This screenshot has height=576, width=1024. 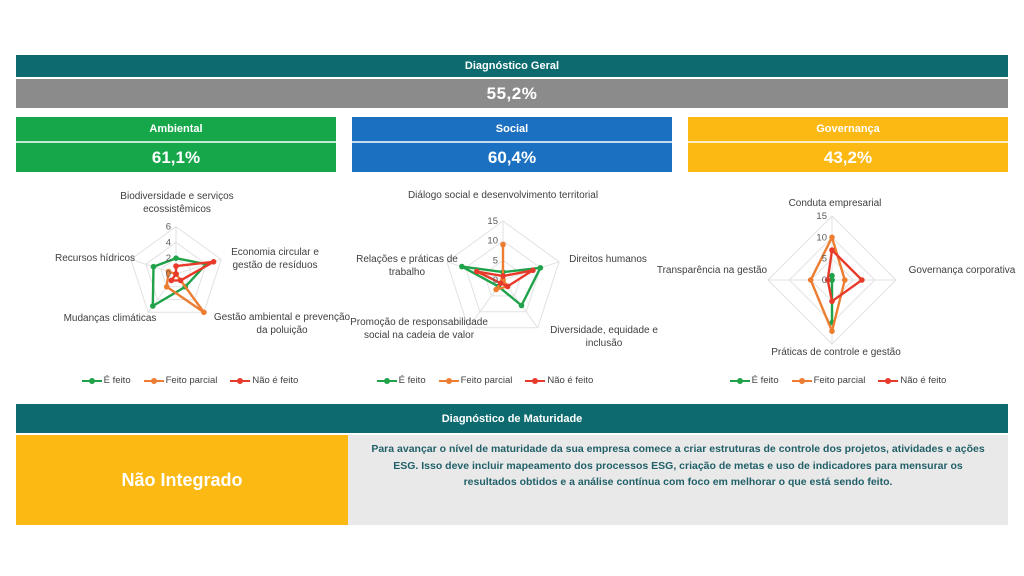 I want to click on category-score: 43,2%, so click(x=848, y=157).